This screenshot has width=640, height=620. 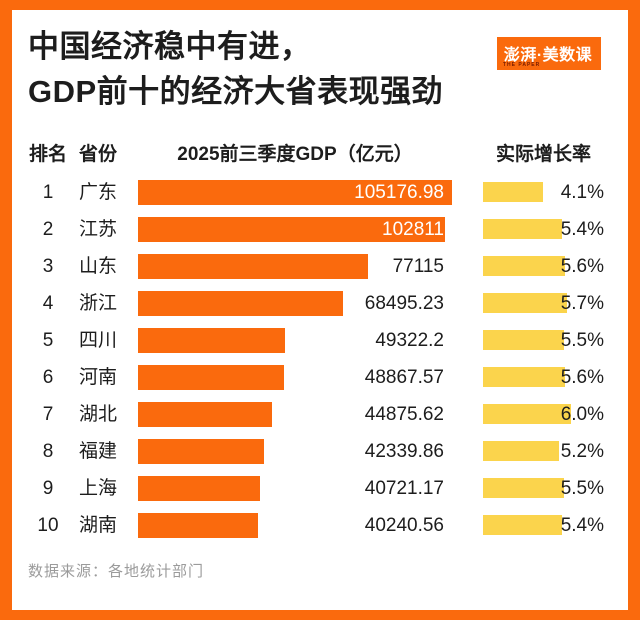 What do you see at coordinates (295, 154) in the screenshot?
I see `column-header-gdp: 2025前三季度GDP（亿元）` at bounding box center [295, 154].